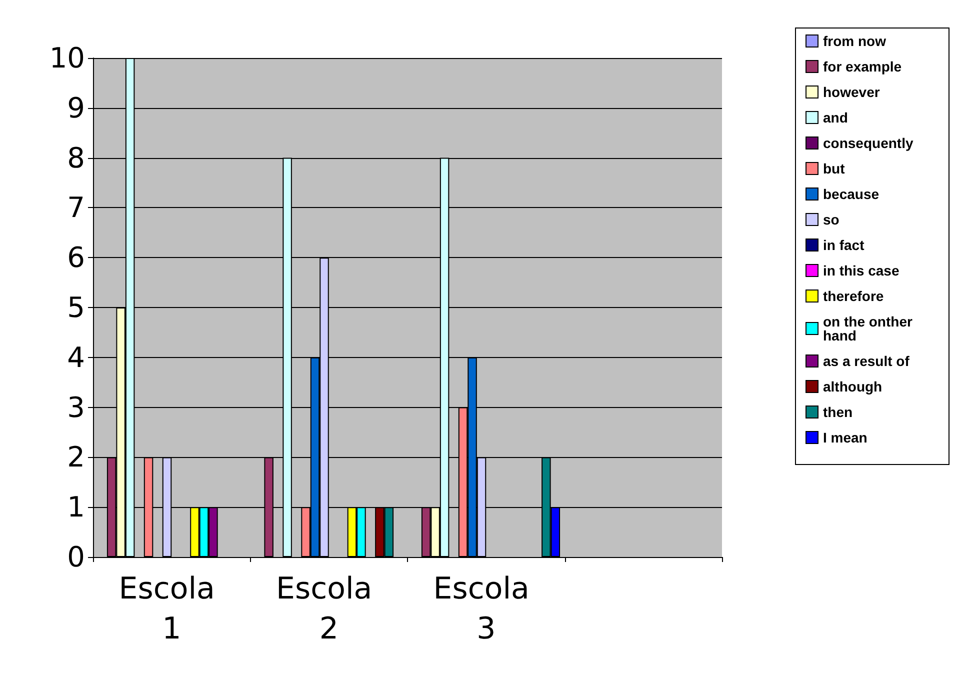 The width and height of the screenshot is (965, 685). I want to click on legend-label: but, so click(834, 168).